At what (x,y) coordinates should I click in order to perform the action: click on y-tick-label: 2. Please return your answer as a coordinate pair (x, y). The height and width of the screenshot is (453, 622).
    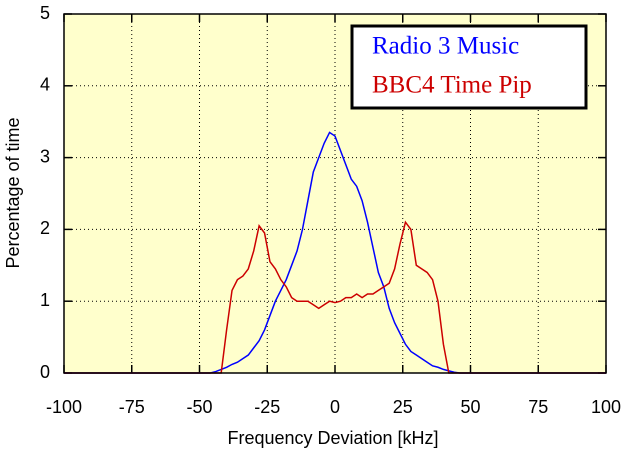
    Looking at the image, I should click on (45, 228).